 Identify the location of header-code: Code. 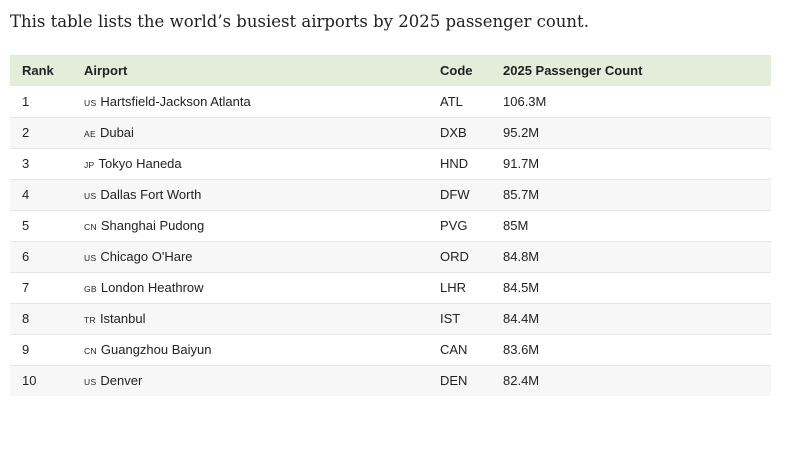
(456, 70).